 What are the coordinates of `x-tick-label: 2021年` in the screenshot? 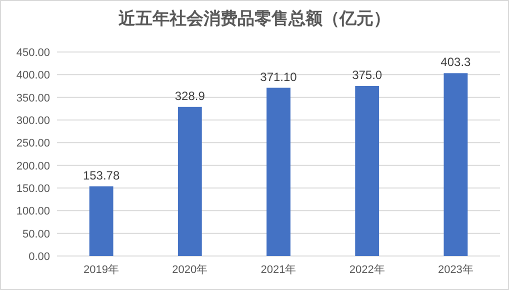 It's located at (278, 270).